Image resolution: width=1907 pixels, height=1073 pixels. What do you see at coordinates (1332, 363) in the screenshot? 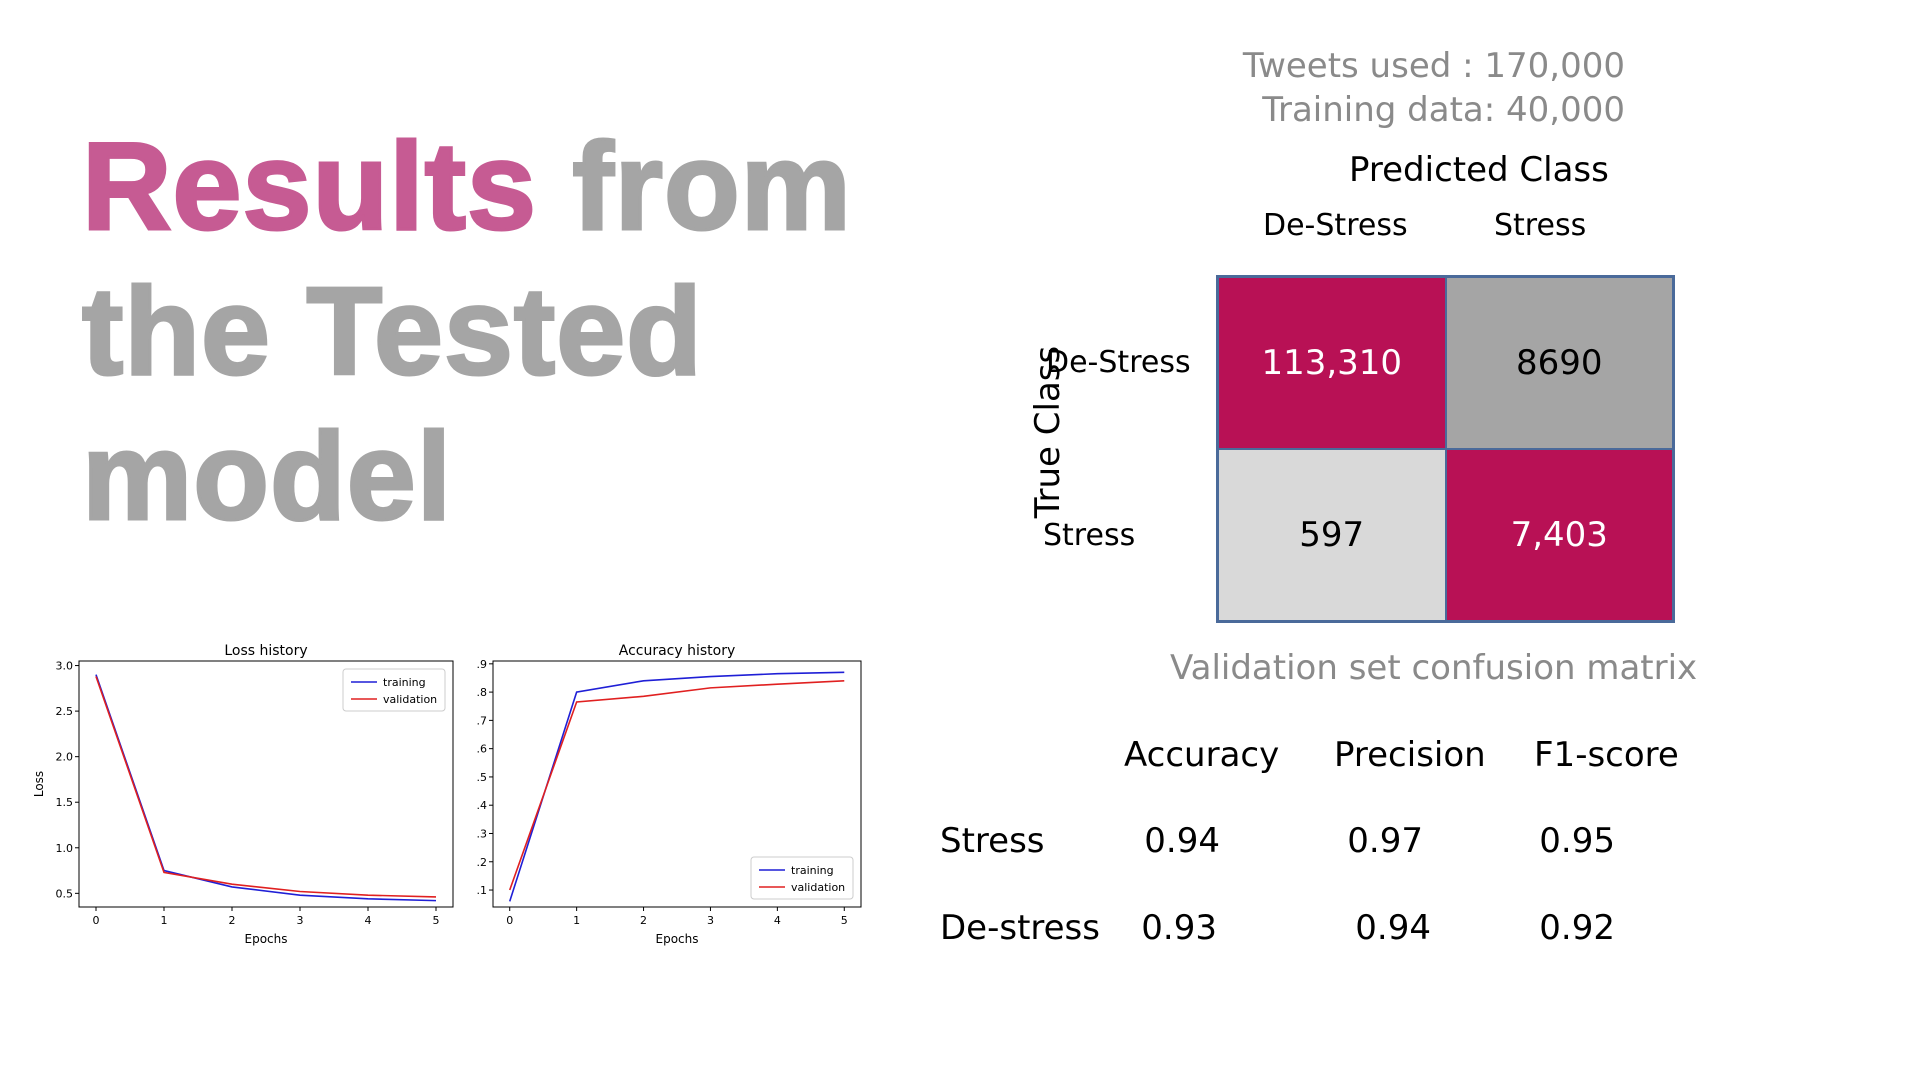
I see `cm-cell-tn: 113,310` at bounding box center [1332, 363].